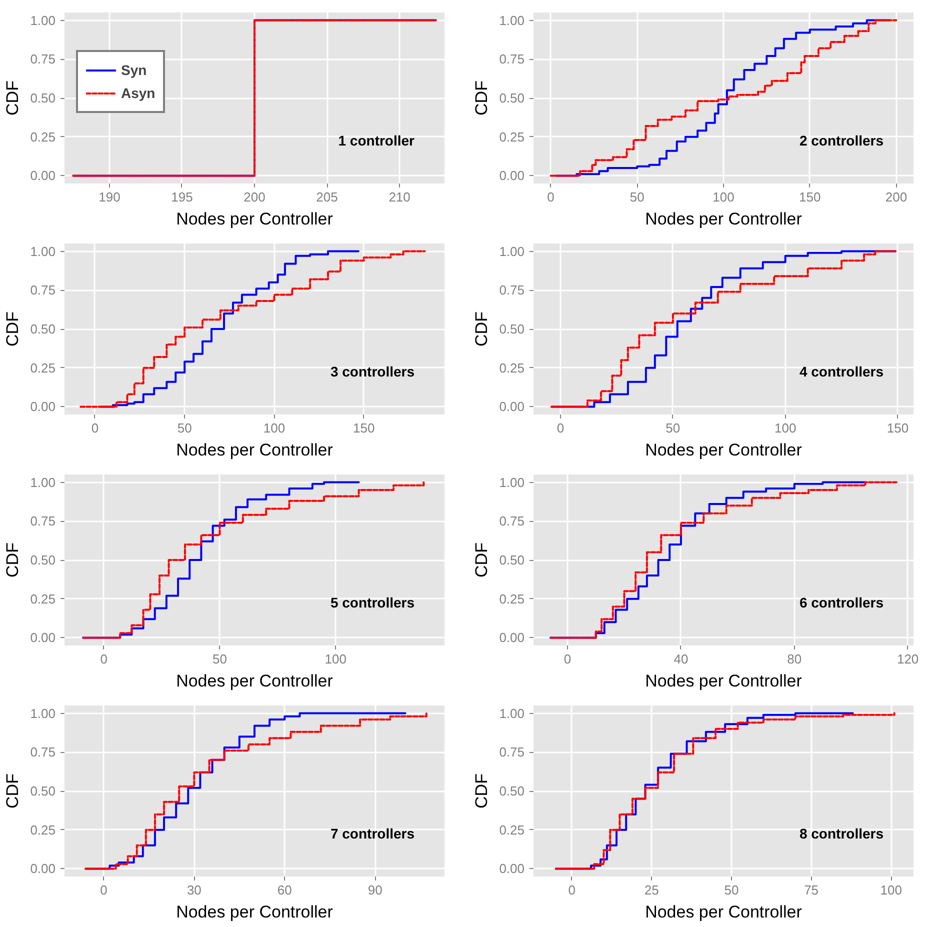 Image resolution: width=938 pixels, height=927 pixels. Describe the element at coordinates (811, 890) in the screenshot. I see `x-tick-label: 75` at that location.